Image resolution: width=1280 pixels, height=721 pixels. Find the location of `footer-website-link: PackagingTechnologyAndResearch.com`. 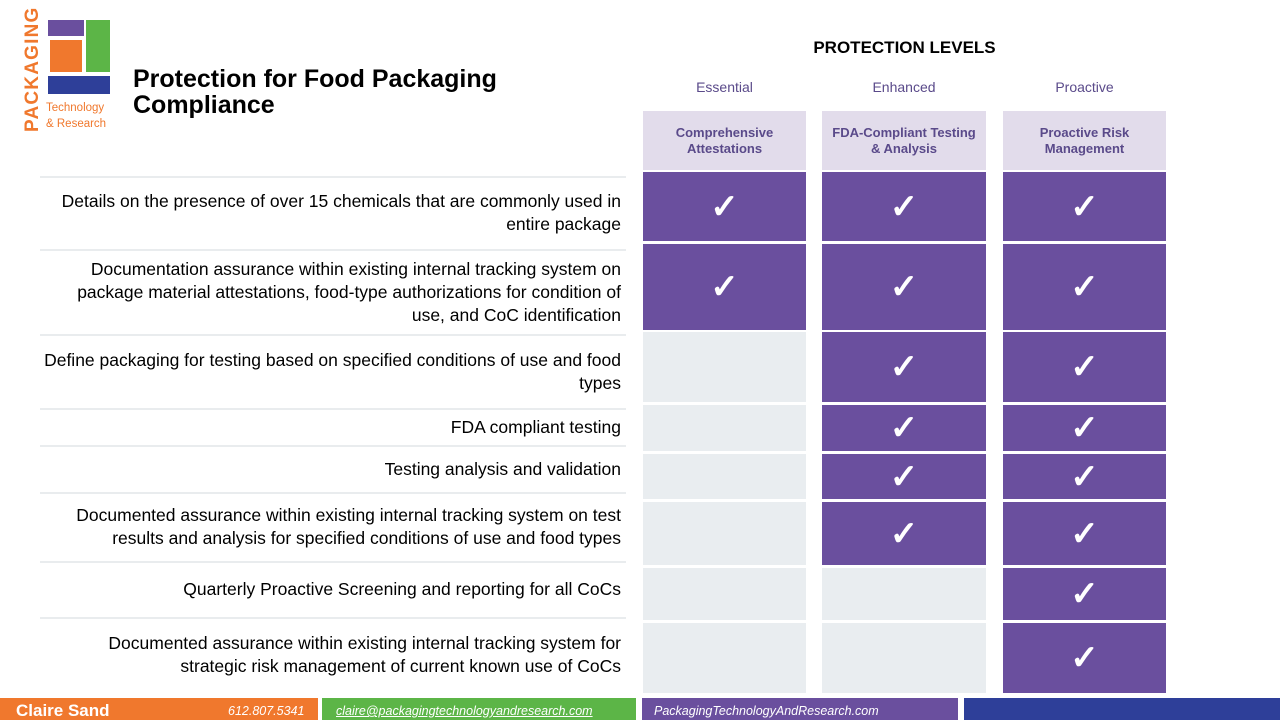

footer-website-link: PackagingTechnologyAndResearch.com is located at coordinates (766, 711).